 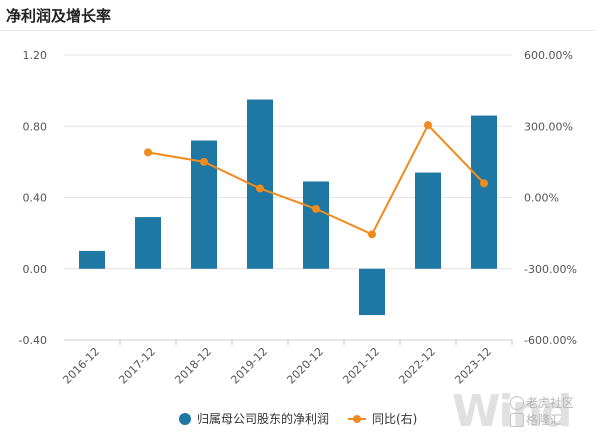 I want to click on x-tick-label: 2018-12, so click(x=193, y=366).